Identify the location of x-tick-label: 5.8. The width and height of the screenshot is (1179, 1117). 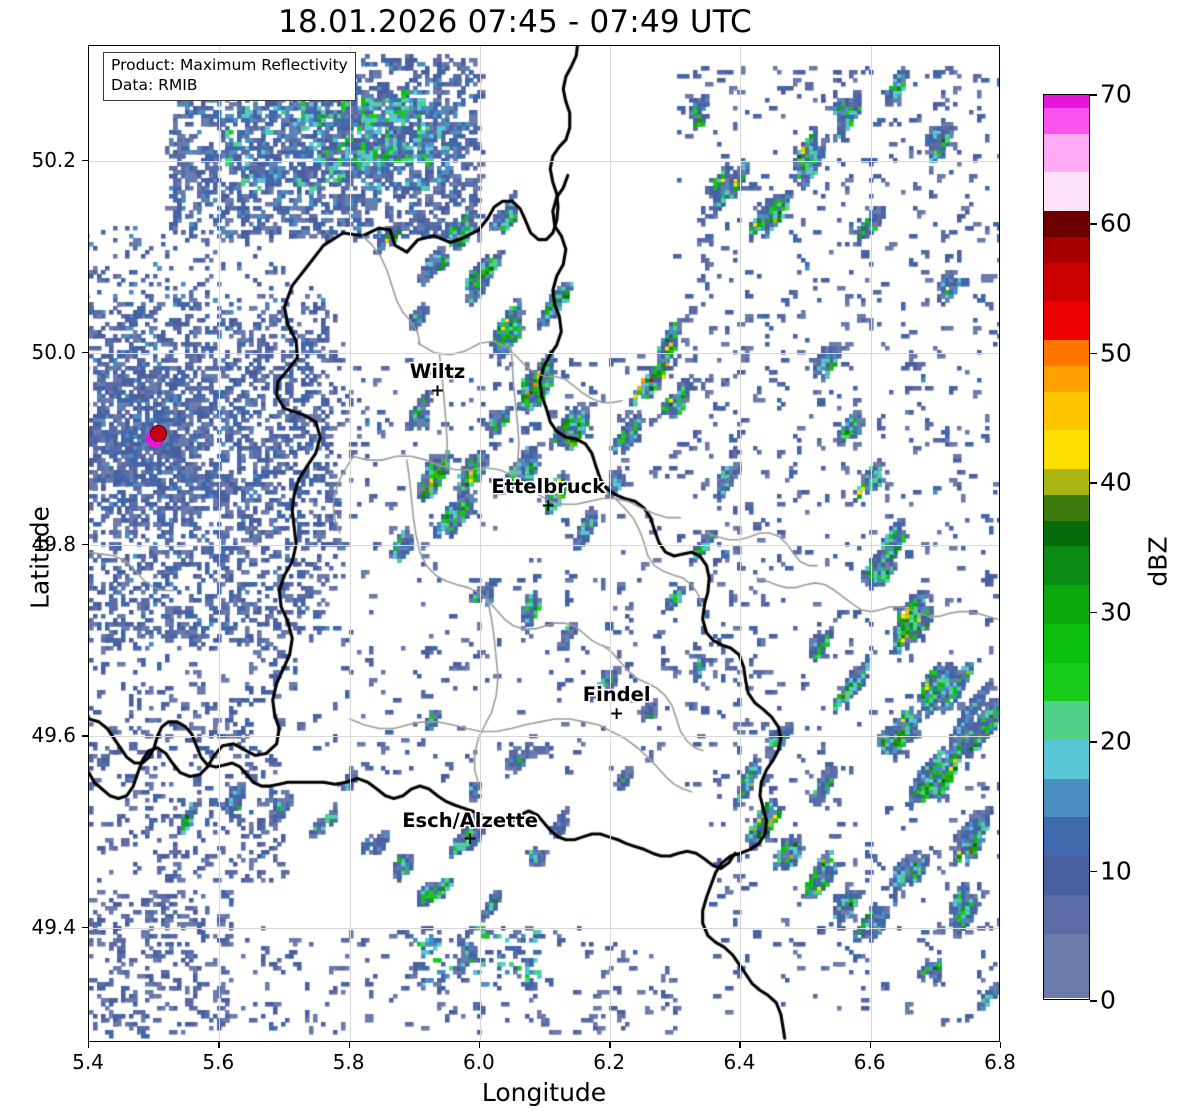
(348, 1062).